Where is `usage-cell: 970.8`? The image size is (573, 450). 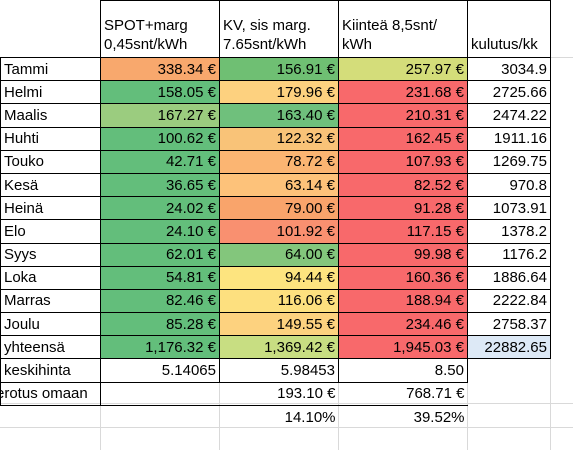
usage-cell: 970.8 is located at coordinates (509, 185).